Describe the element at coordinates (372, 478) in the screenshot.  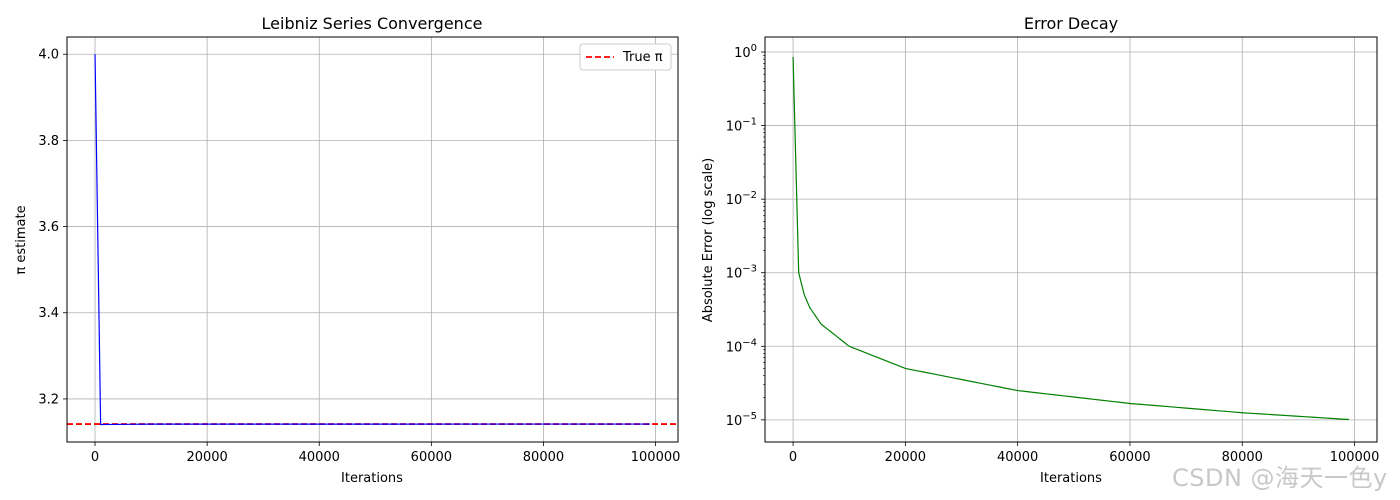
I see `left-x-axis-label: Iterations` at that location.